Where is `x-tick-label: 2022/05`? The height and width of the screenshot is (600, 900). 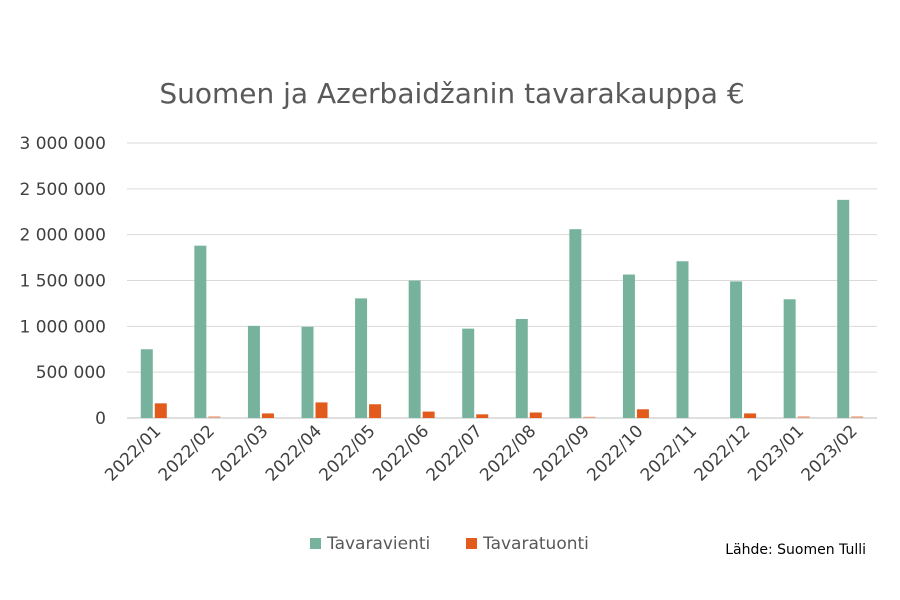 x-tick-label: 2022/05 is located at coordinates (348, 453).